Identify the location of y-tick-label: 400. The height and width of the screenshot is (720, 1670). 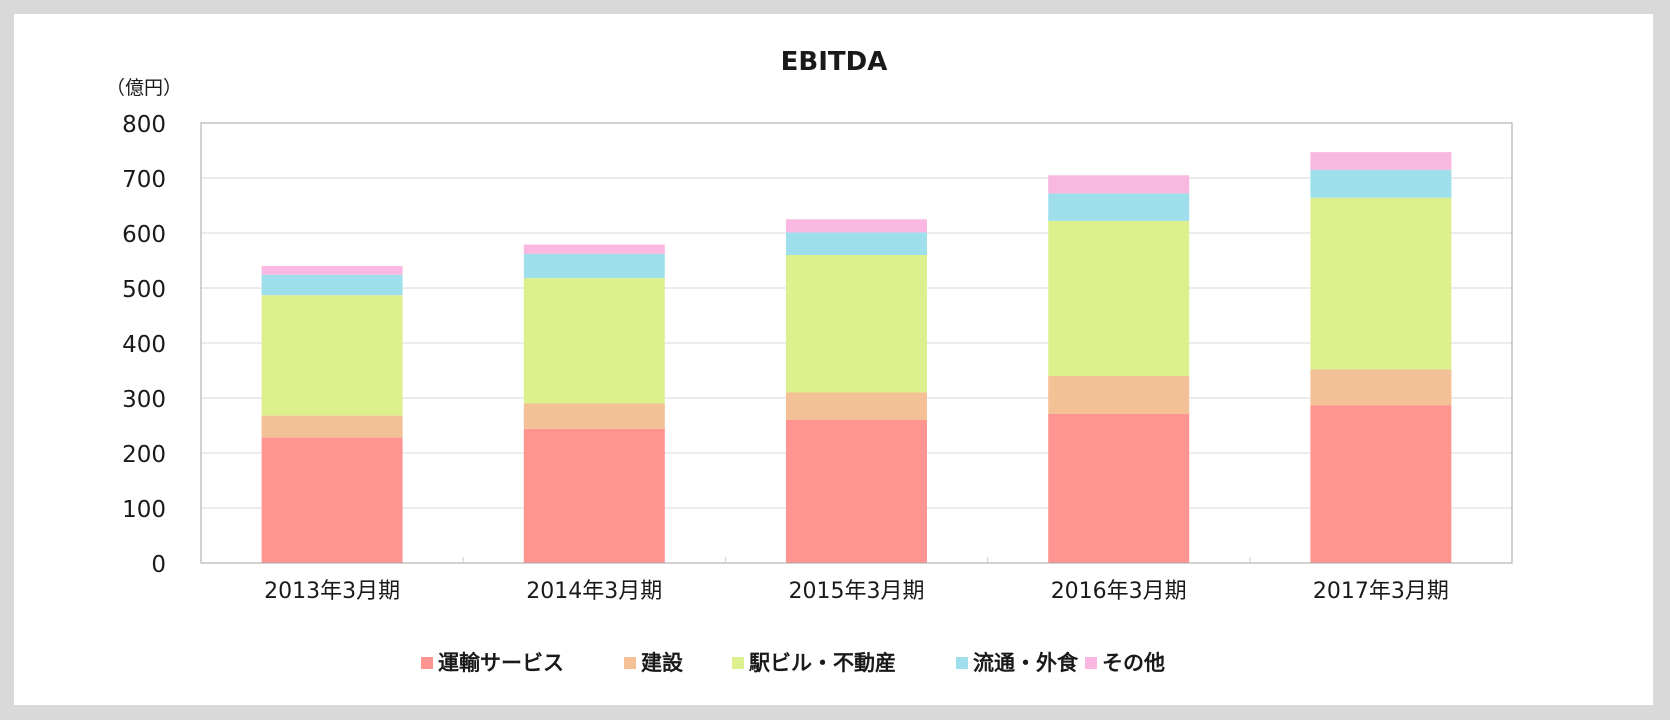
(144, 345).